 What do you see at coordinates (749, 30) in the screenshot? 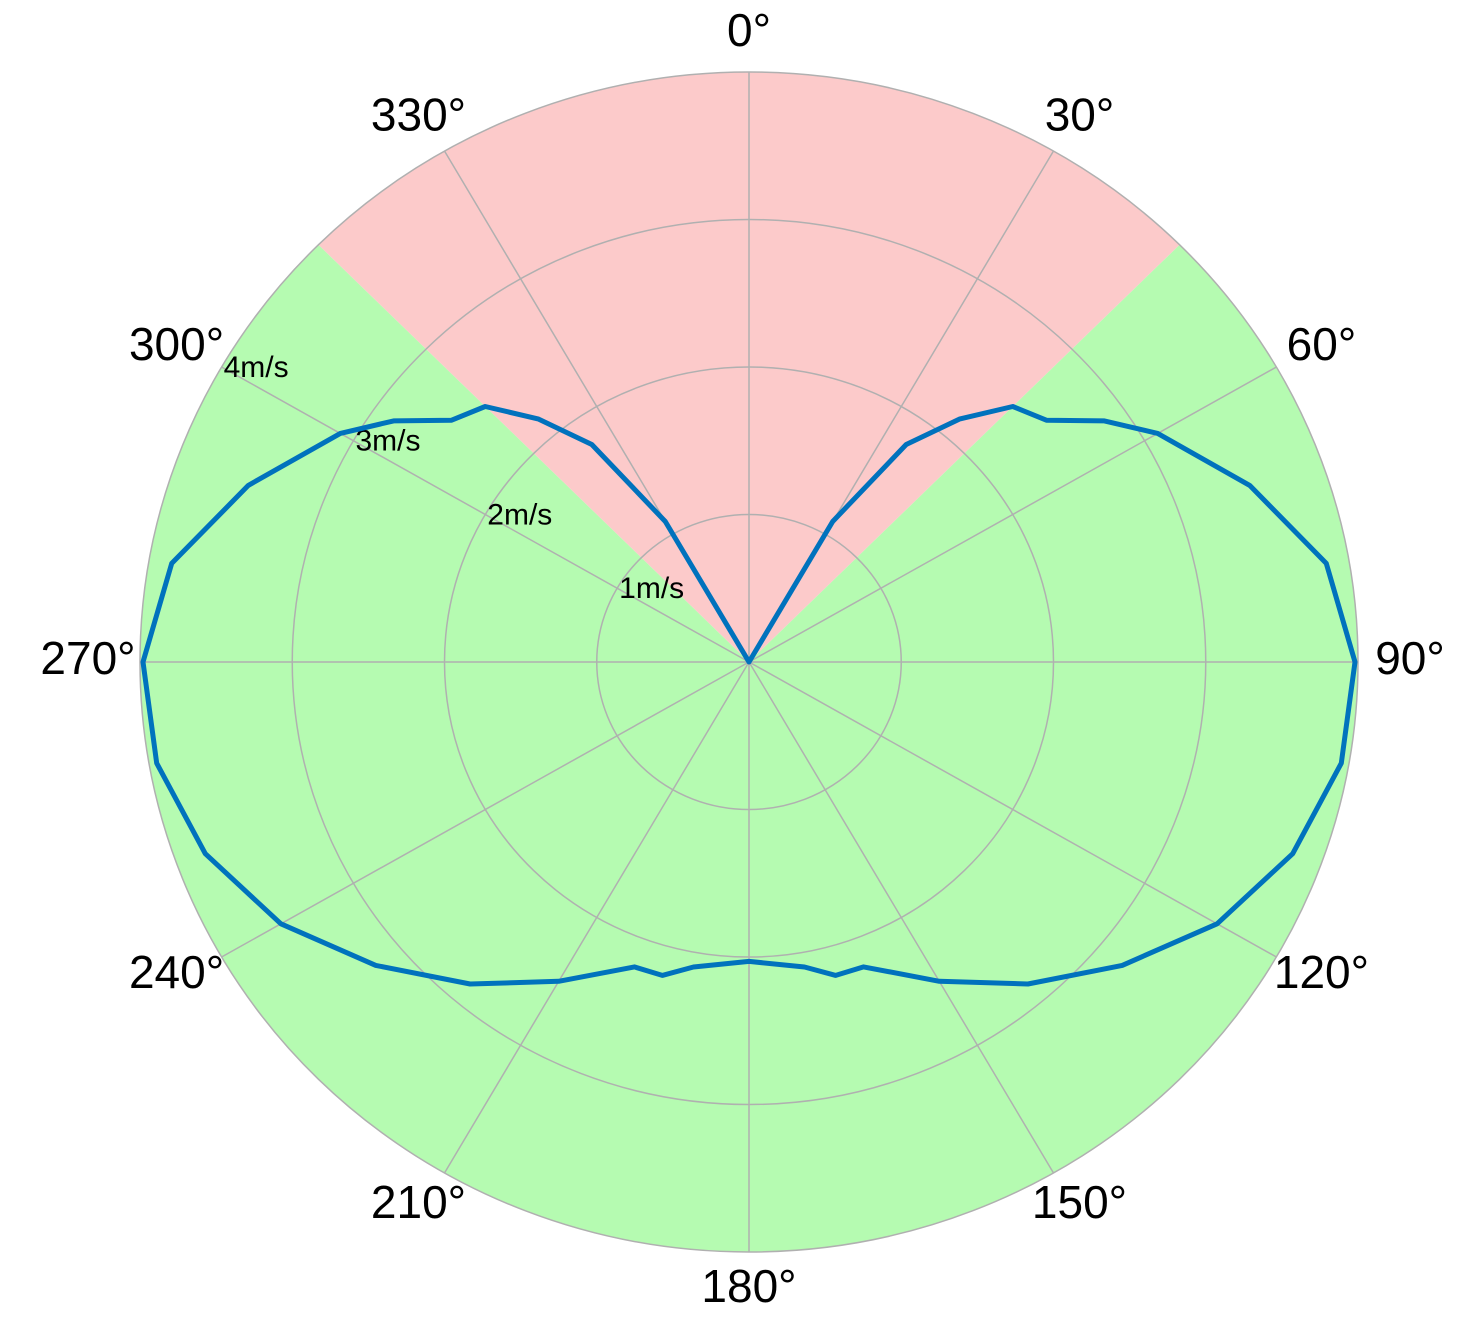
I see `theta-tick-label: 0°` at bounding box center [749, 30].